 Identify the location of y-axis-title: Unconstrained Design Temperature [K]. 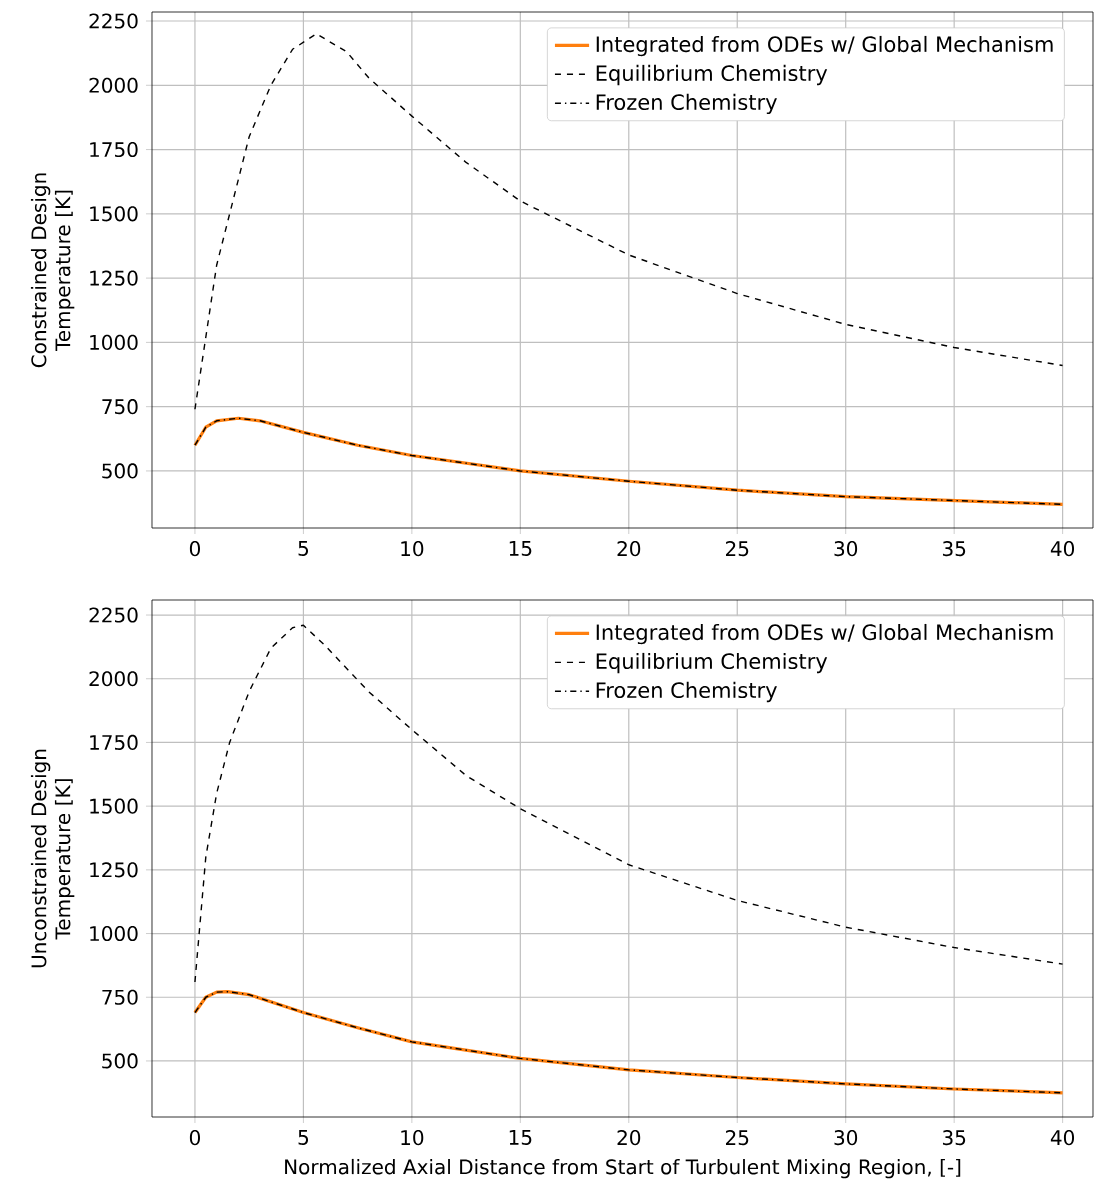
(52, 858).